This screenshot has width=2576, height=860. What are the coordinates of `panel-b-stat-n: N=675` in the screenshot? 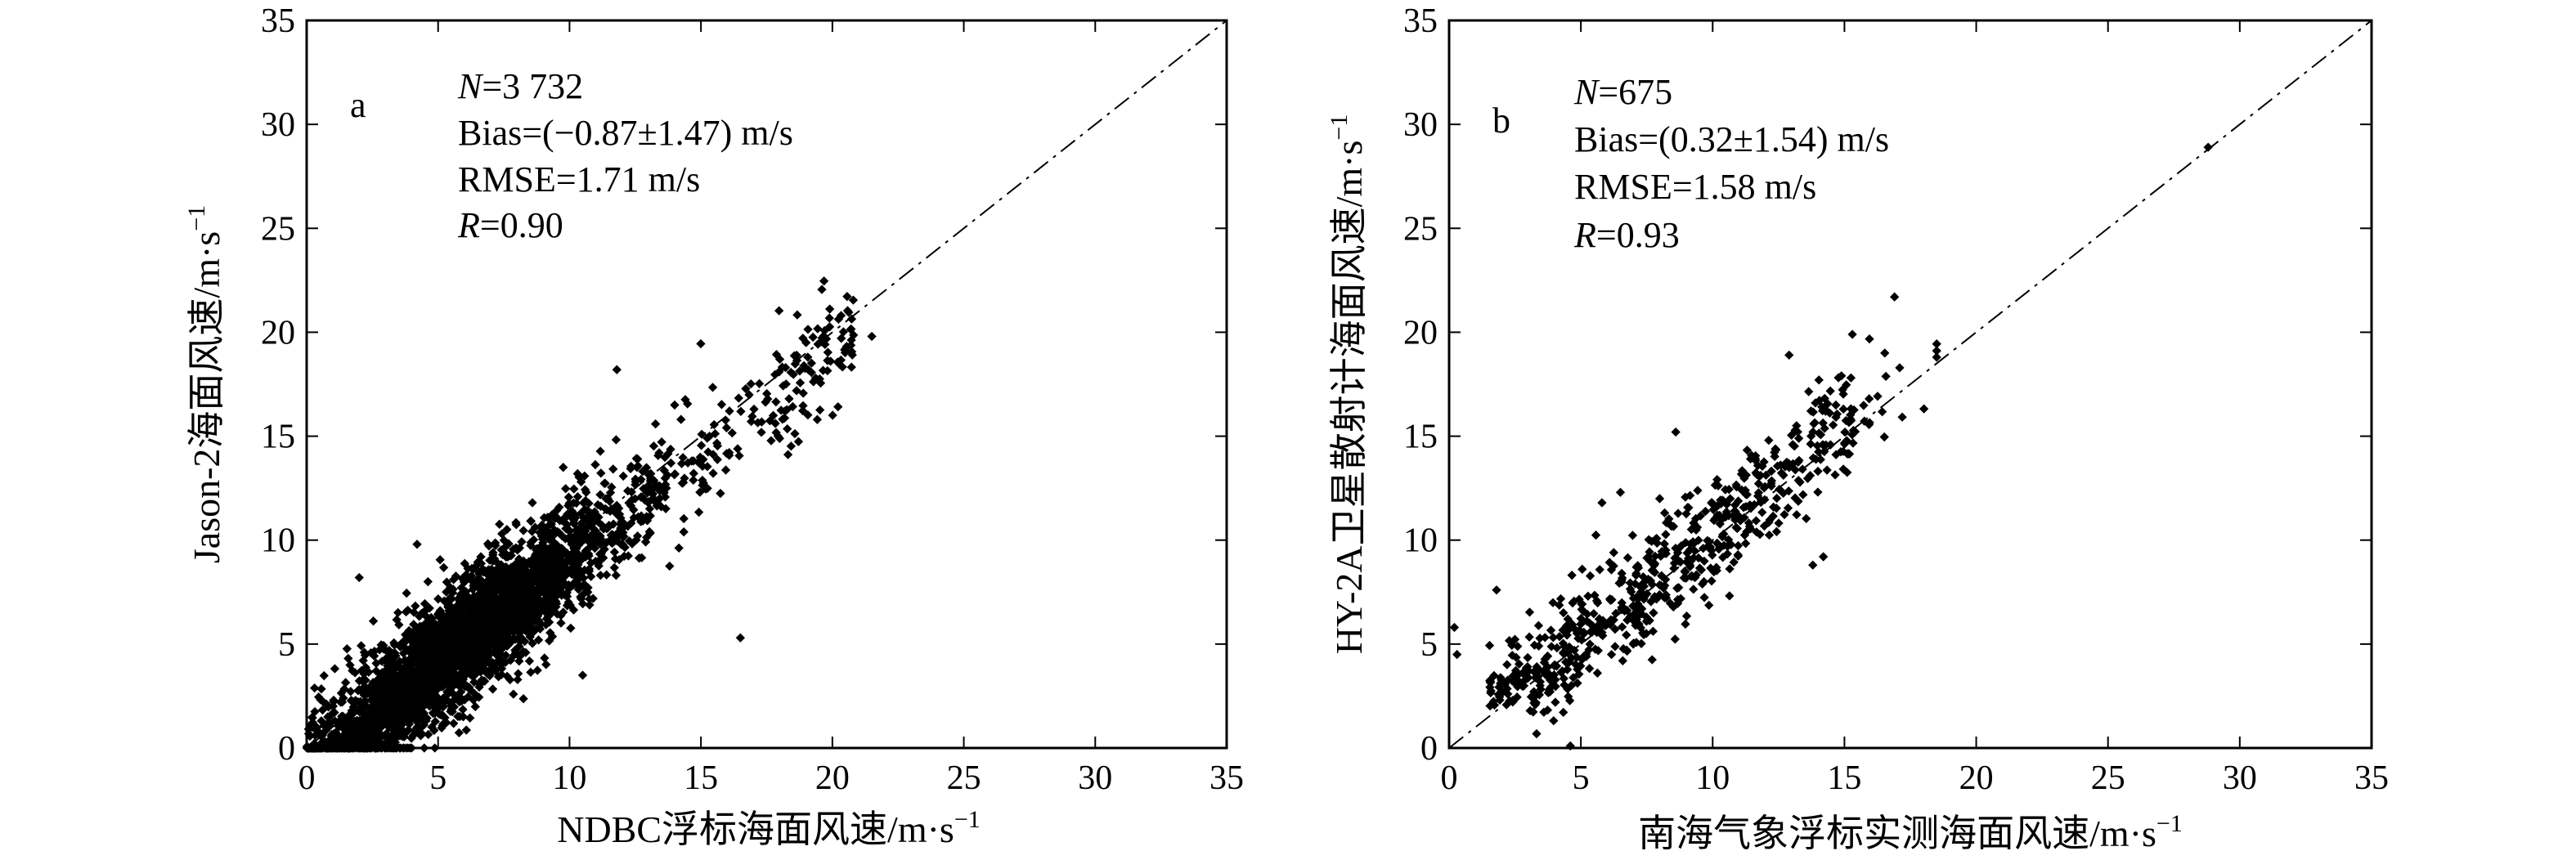 It's located at (1622, 92).